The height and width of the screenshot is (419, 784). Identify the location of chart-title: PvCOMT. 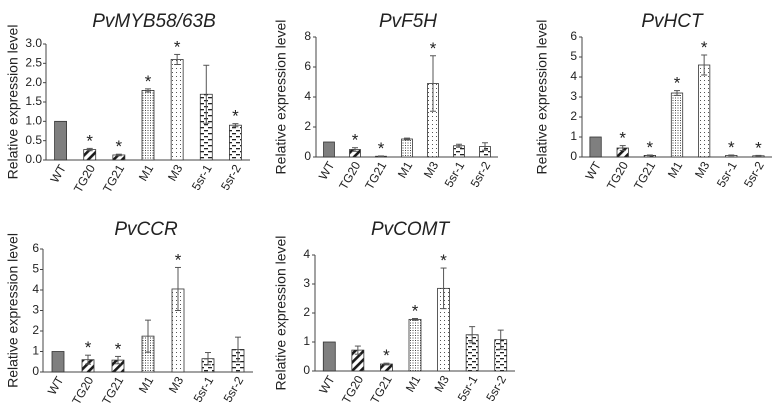
(411, 229).